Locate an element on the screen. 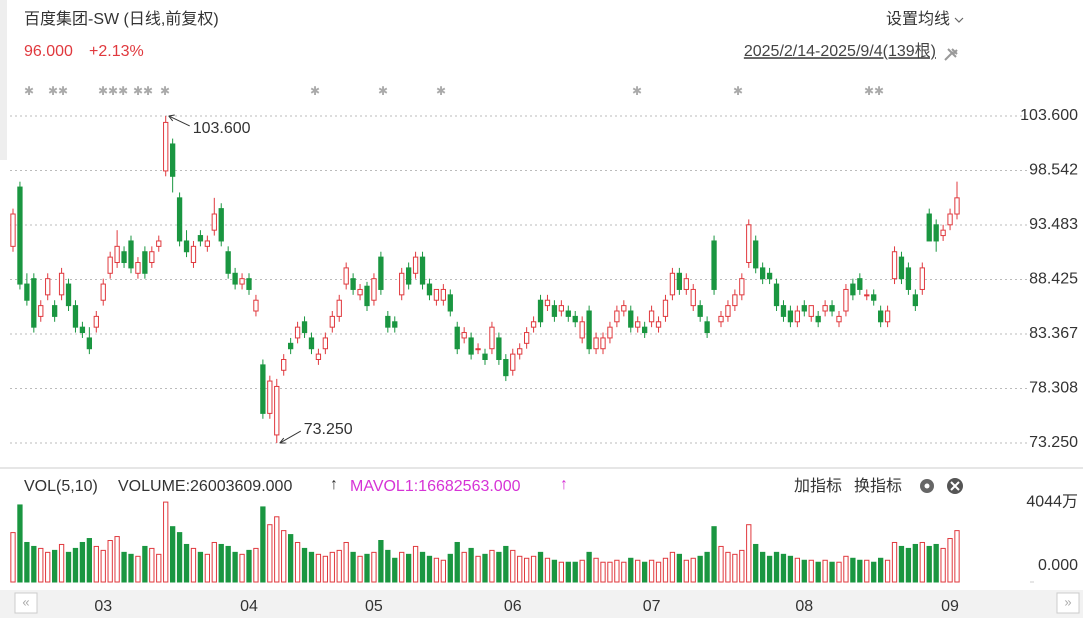 This screenshot has height=623, width=1083. scroll-left-icon: « is located at coordinates (25, 601).